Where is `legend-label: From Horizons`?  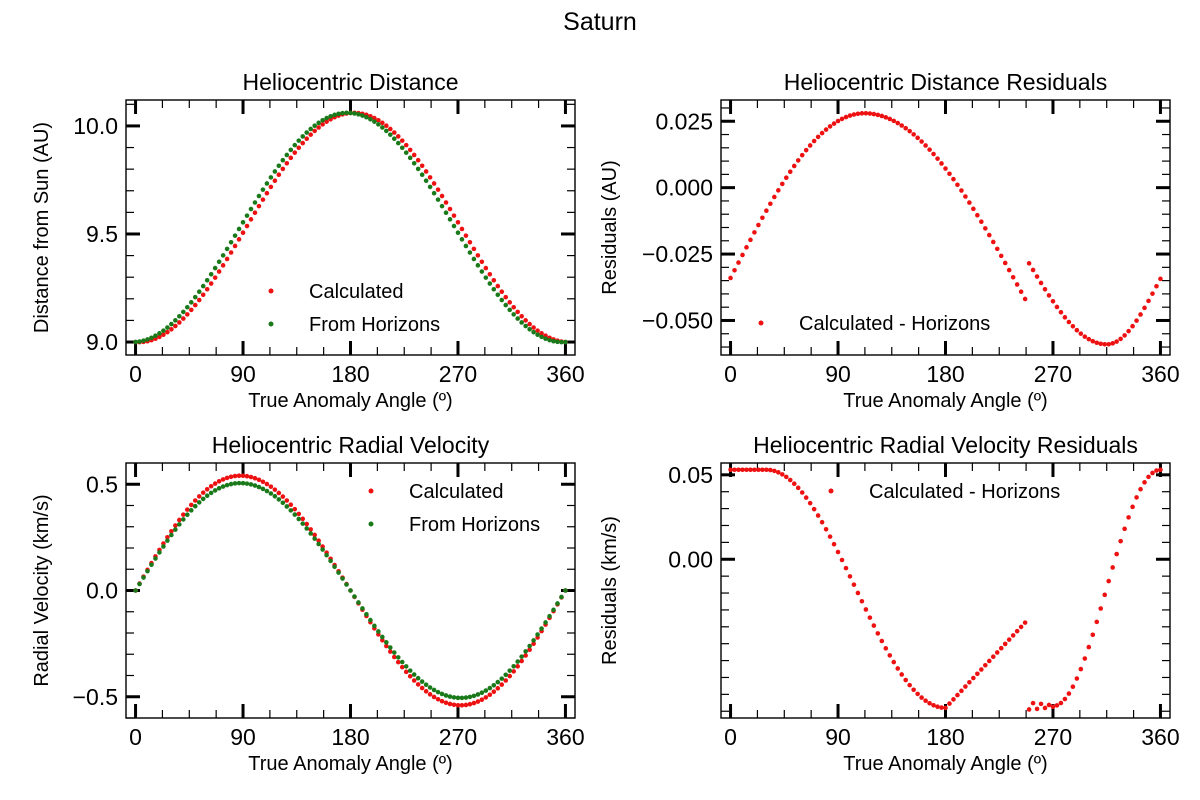 legend-label: From Horizons is located at coordinates (374, 325).